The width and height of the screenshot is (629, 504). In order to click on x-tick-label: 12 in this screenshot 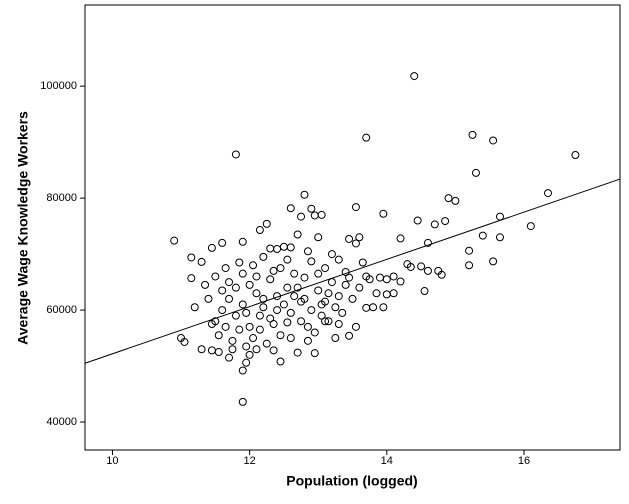, I will do `click(249, 461)`.